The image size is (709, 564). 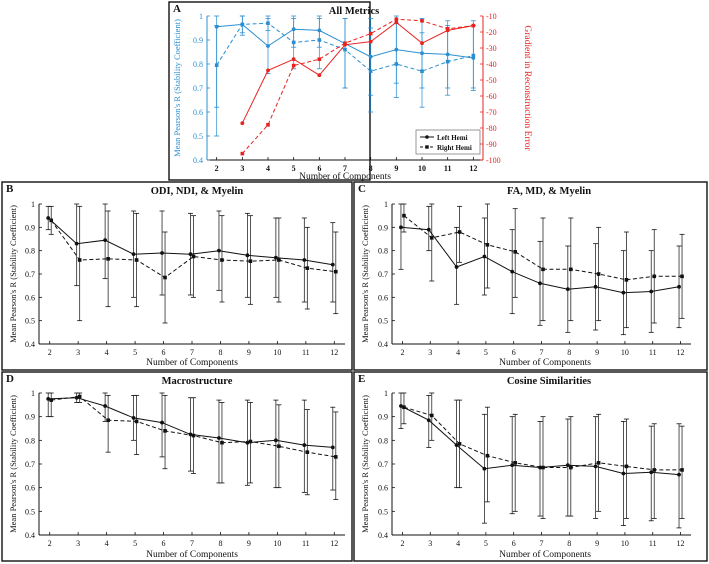 I want to click on series-right-hemi-right, so click(x=358, y=86).